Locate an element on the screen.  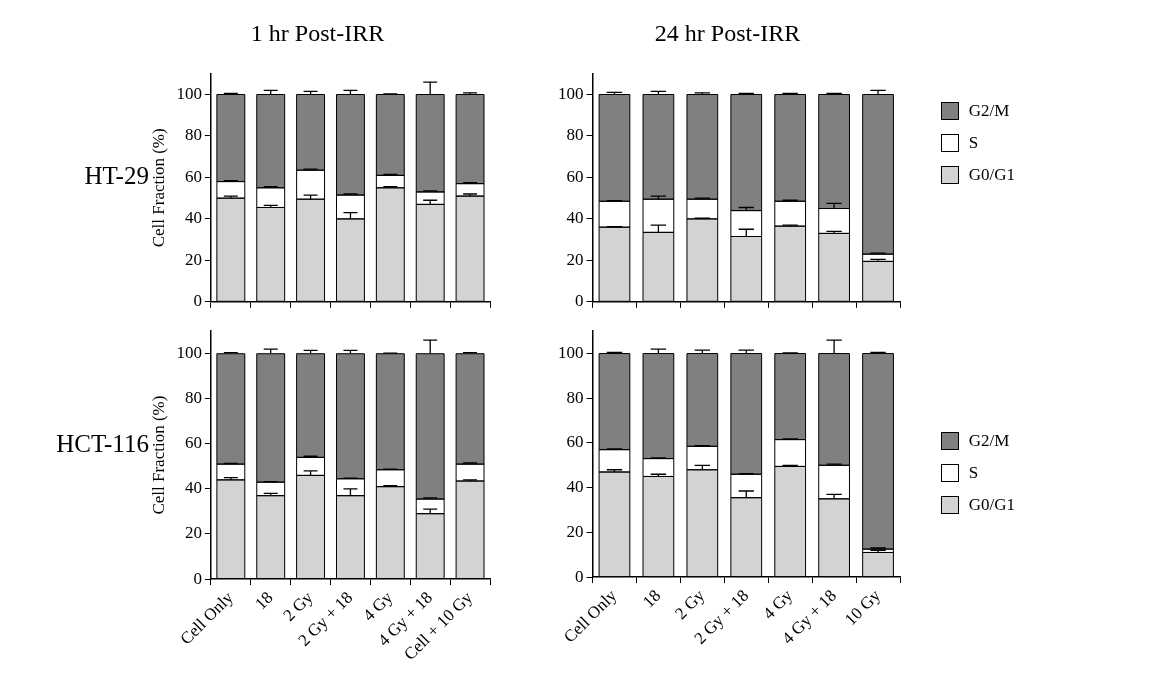
x-tick-label: 10 Gy is located at coordinates (862, 607).